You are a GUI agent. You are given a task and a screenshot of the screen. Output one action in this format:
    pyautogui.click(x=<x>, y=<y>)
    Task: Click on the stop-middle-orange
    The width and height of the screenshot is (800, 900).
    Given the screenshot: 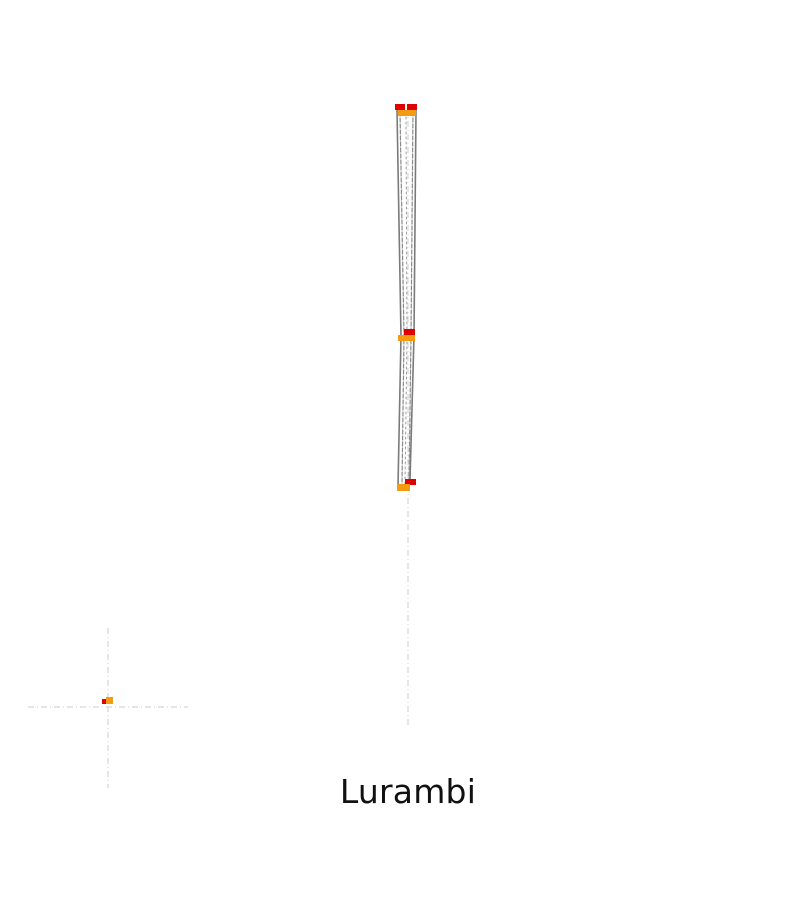 What is the action you would take?
    pyautogui.click(x=406, y=338)
    